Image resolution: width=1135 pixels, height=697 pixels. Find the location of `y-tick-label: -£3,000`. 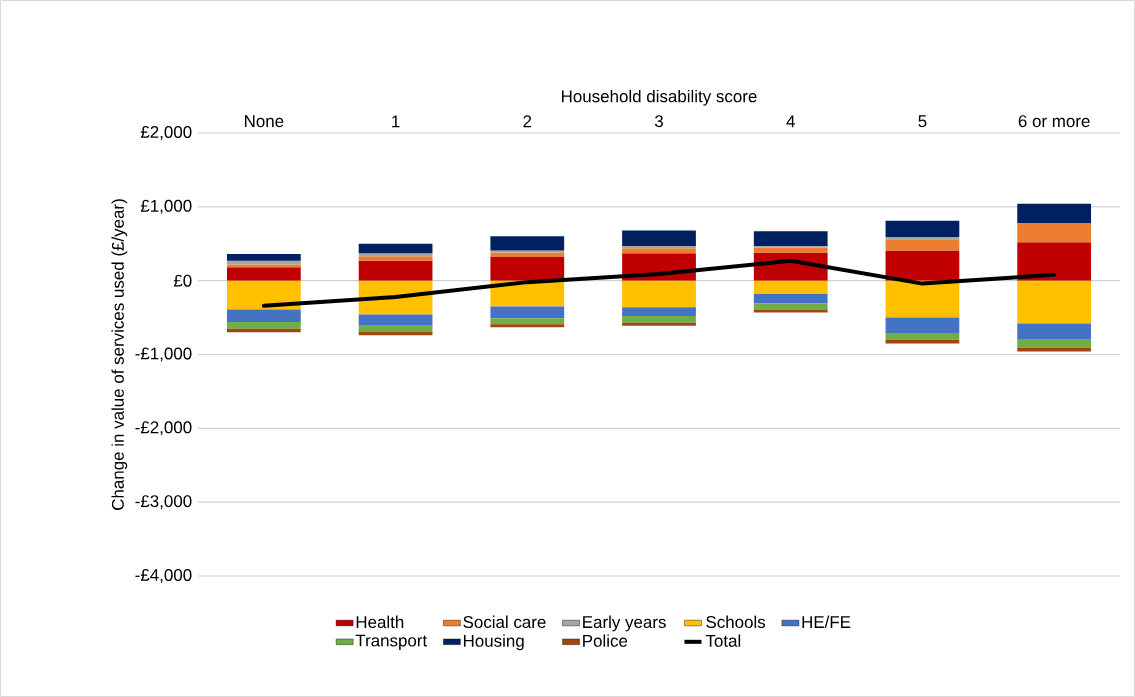

y-tick-label: -£3,000 is located at coordinates (163, 502).